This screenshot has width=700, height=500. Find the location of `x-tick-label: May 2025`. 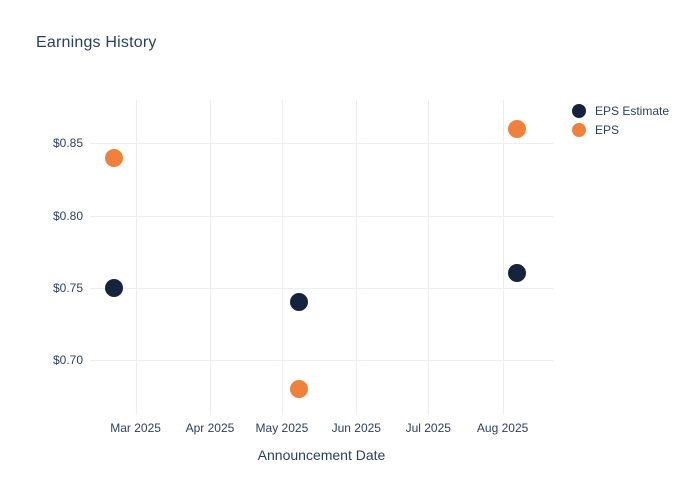

x-tick-label: May 2025 is located at coordinates (282, 428).